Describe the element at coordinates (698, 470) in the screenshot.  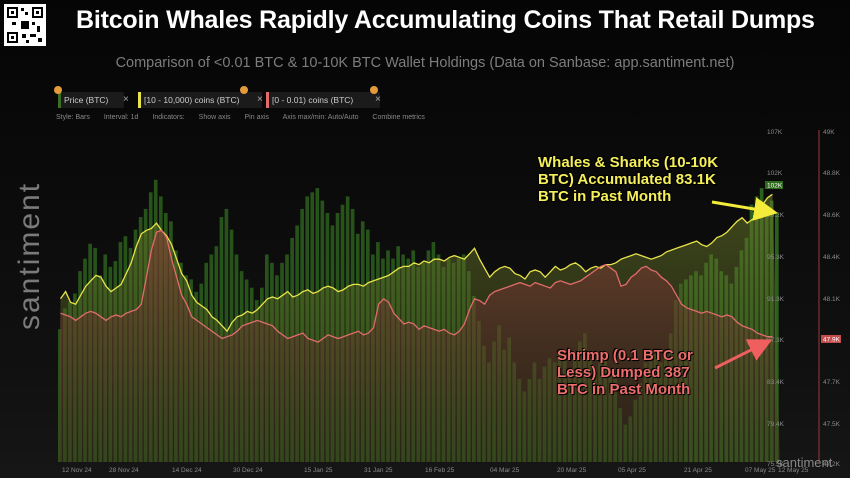
I see `x-tick-label: 21 Apr 25` at that location.